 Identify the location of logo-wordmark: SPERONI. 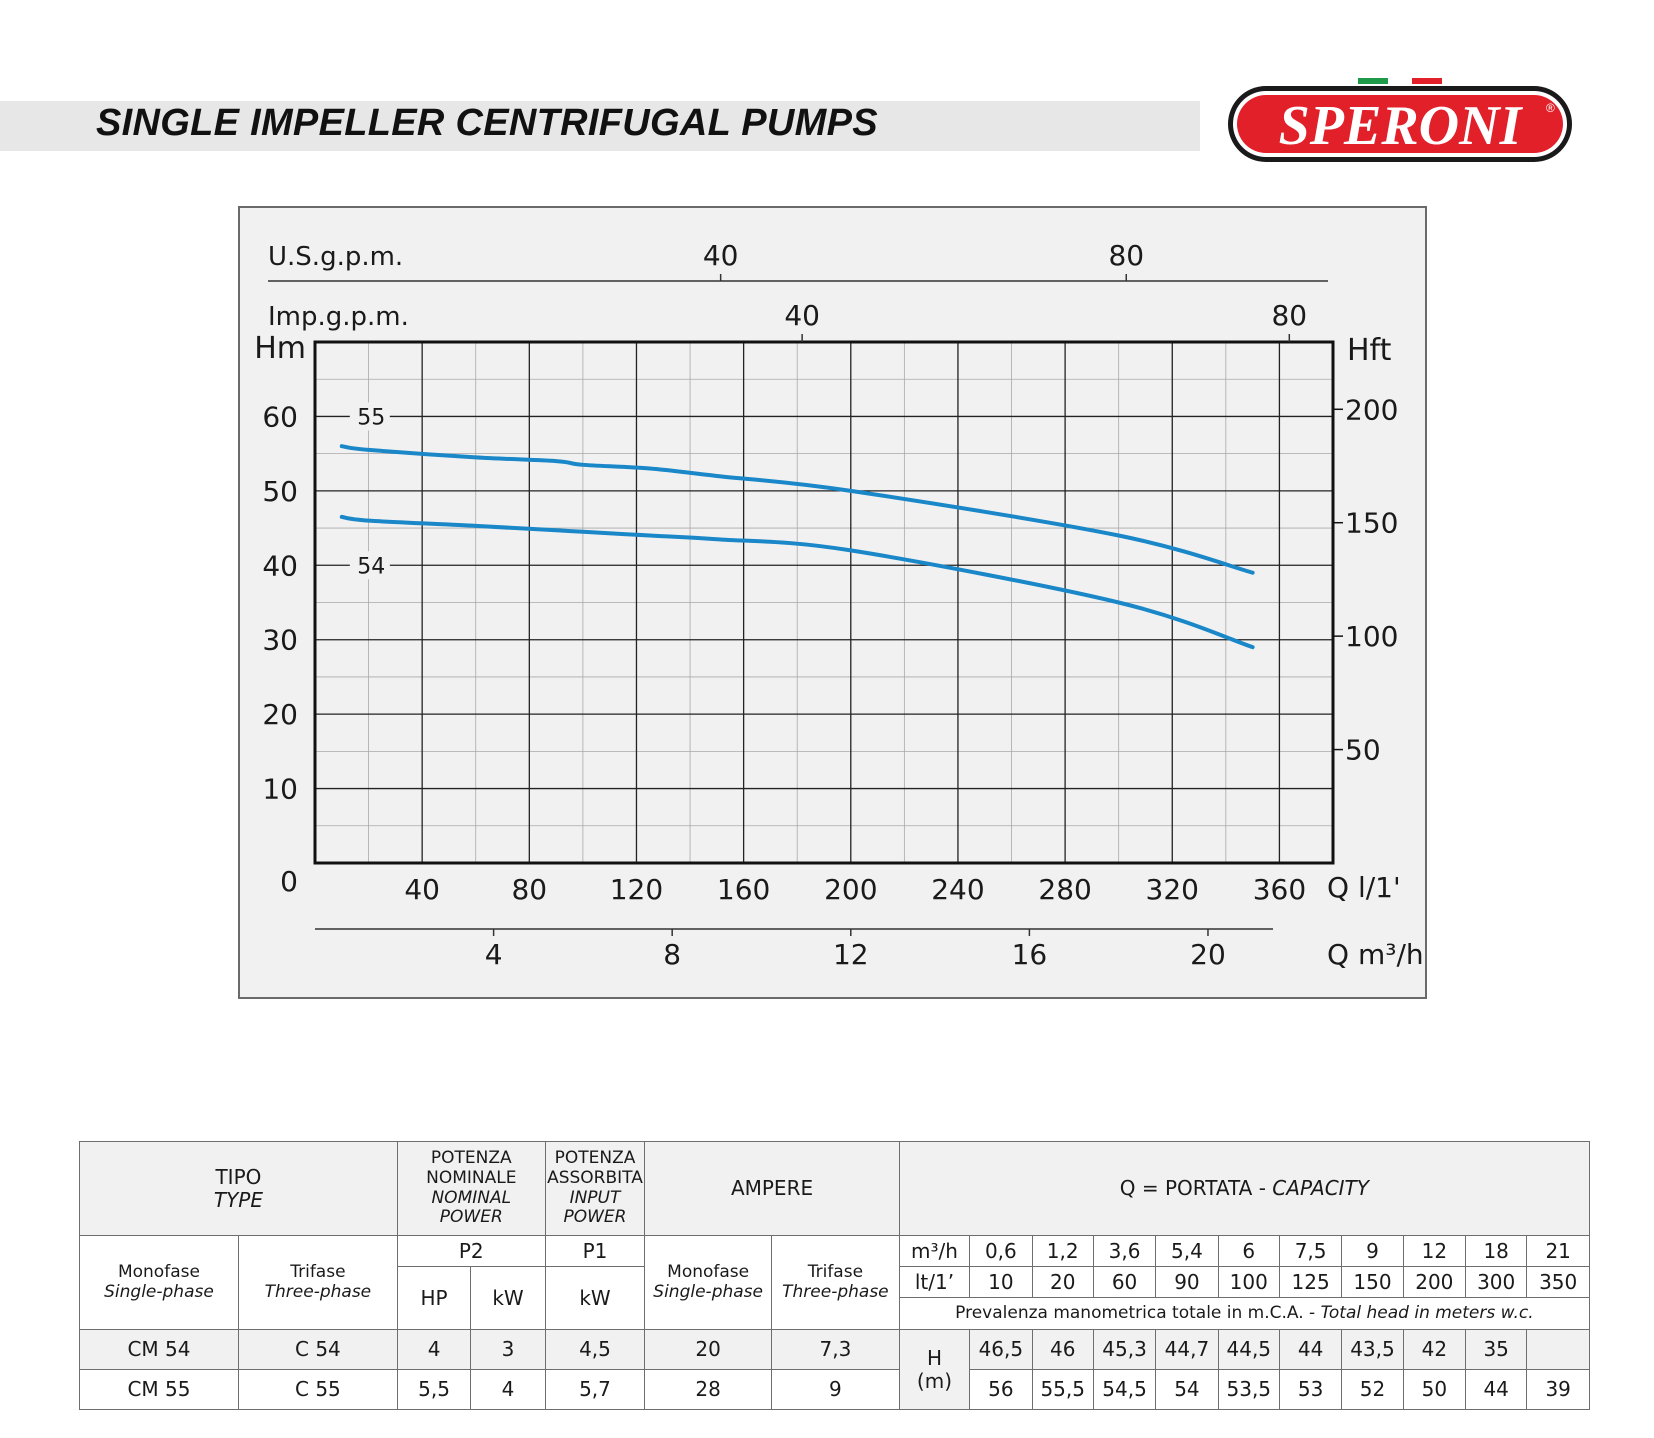
(1401, 126).